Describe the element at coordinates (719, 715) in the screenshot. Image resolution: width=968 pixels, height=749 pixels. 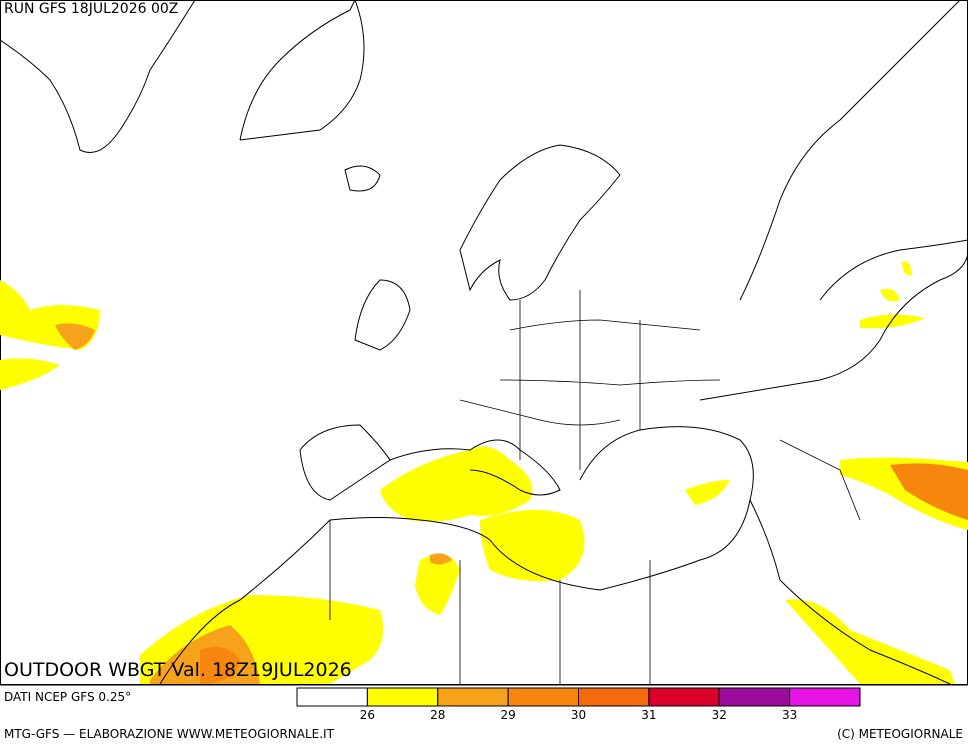
I see `colorbar-tick-label: 32` at that location.